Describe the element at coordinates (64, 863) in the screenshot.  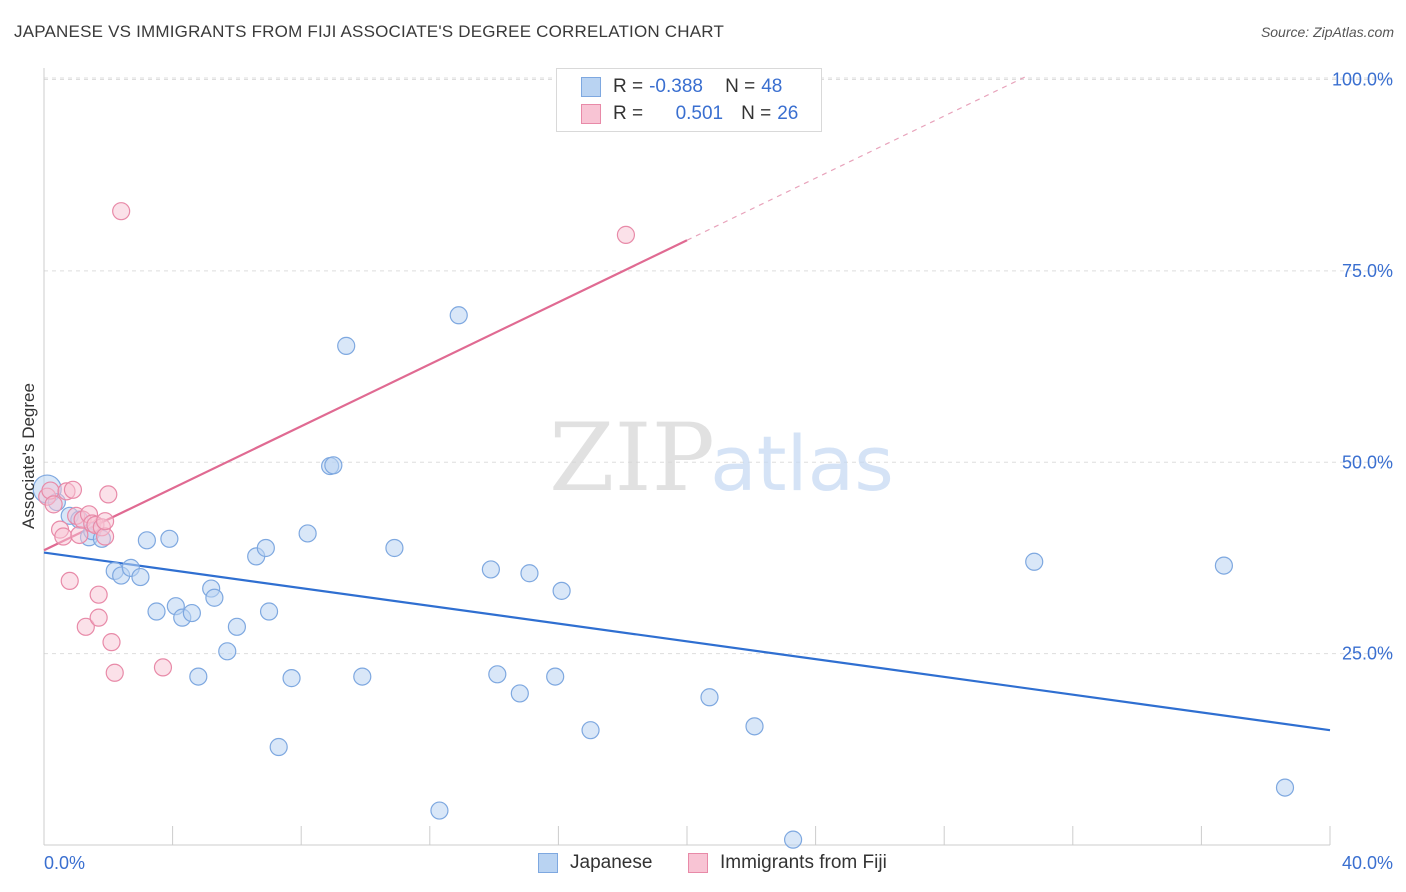
I see `x-tick-label: 0.0%` at that location.